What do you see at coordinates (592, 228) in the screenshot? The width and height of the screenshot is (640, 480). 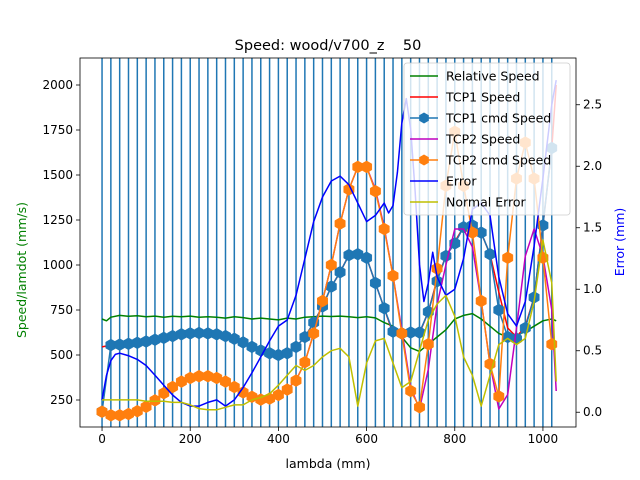 I see `y-tick-label-right: 1.5` at bounding box center [592, 228].